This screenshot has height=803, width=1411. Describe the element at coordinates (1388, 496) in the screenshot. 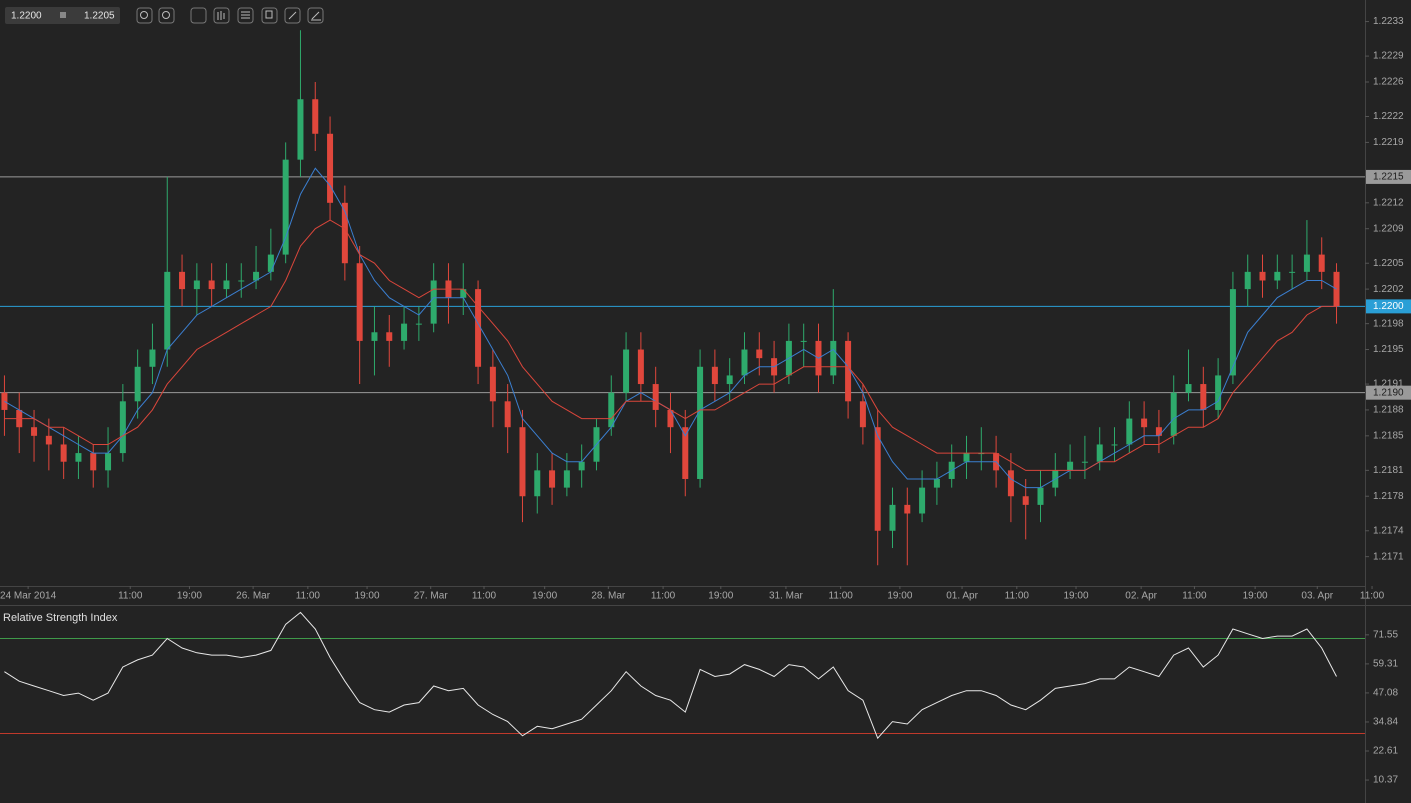

I see `y-tick-label: 1.2178` at that location.